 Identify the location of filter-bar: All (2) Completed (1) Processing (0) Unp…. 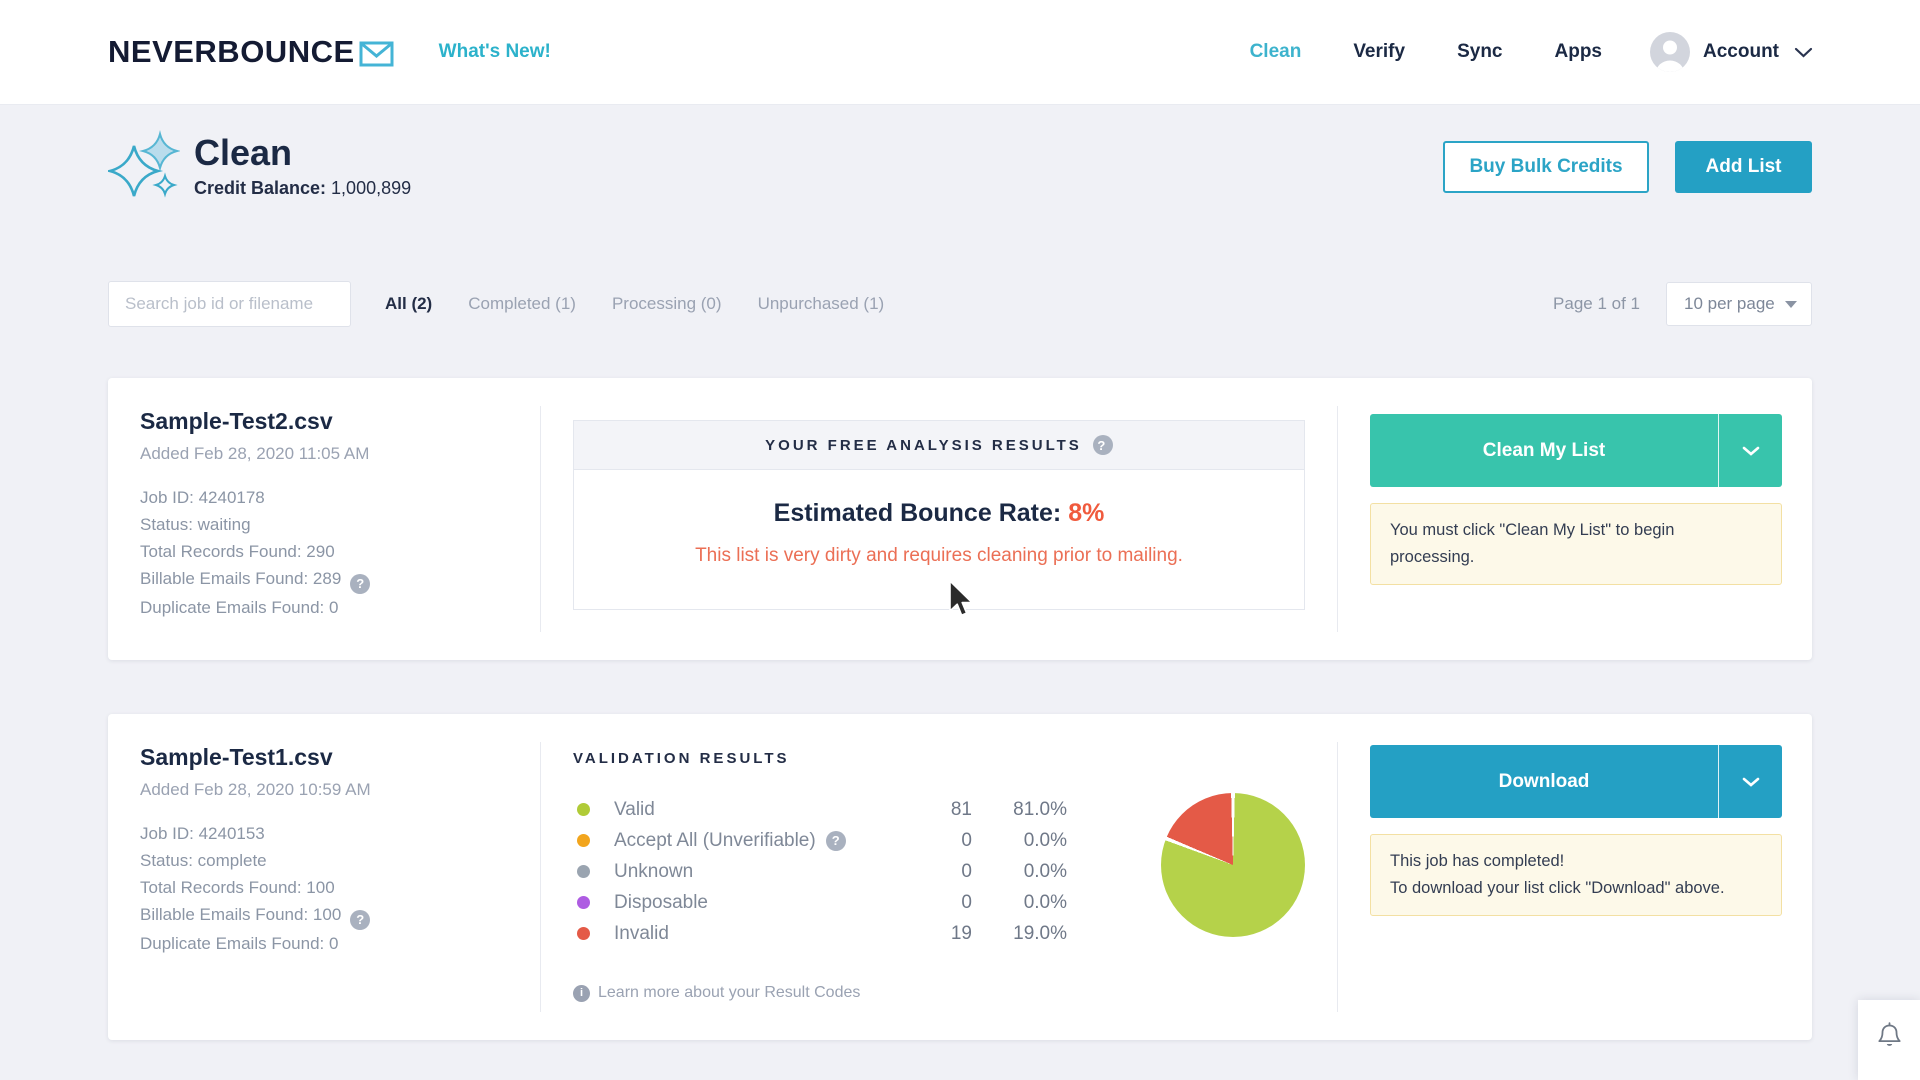
(960, 304).